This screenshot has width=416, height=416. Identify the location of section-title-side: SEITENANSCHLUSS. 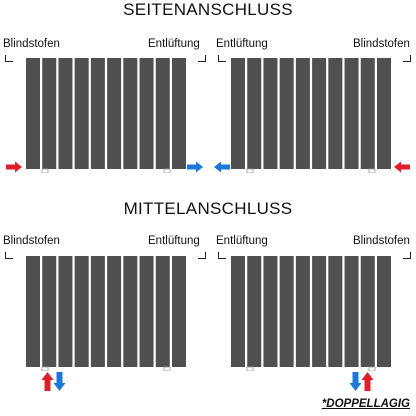
(208, 9).